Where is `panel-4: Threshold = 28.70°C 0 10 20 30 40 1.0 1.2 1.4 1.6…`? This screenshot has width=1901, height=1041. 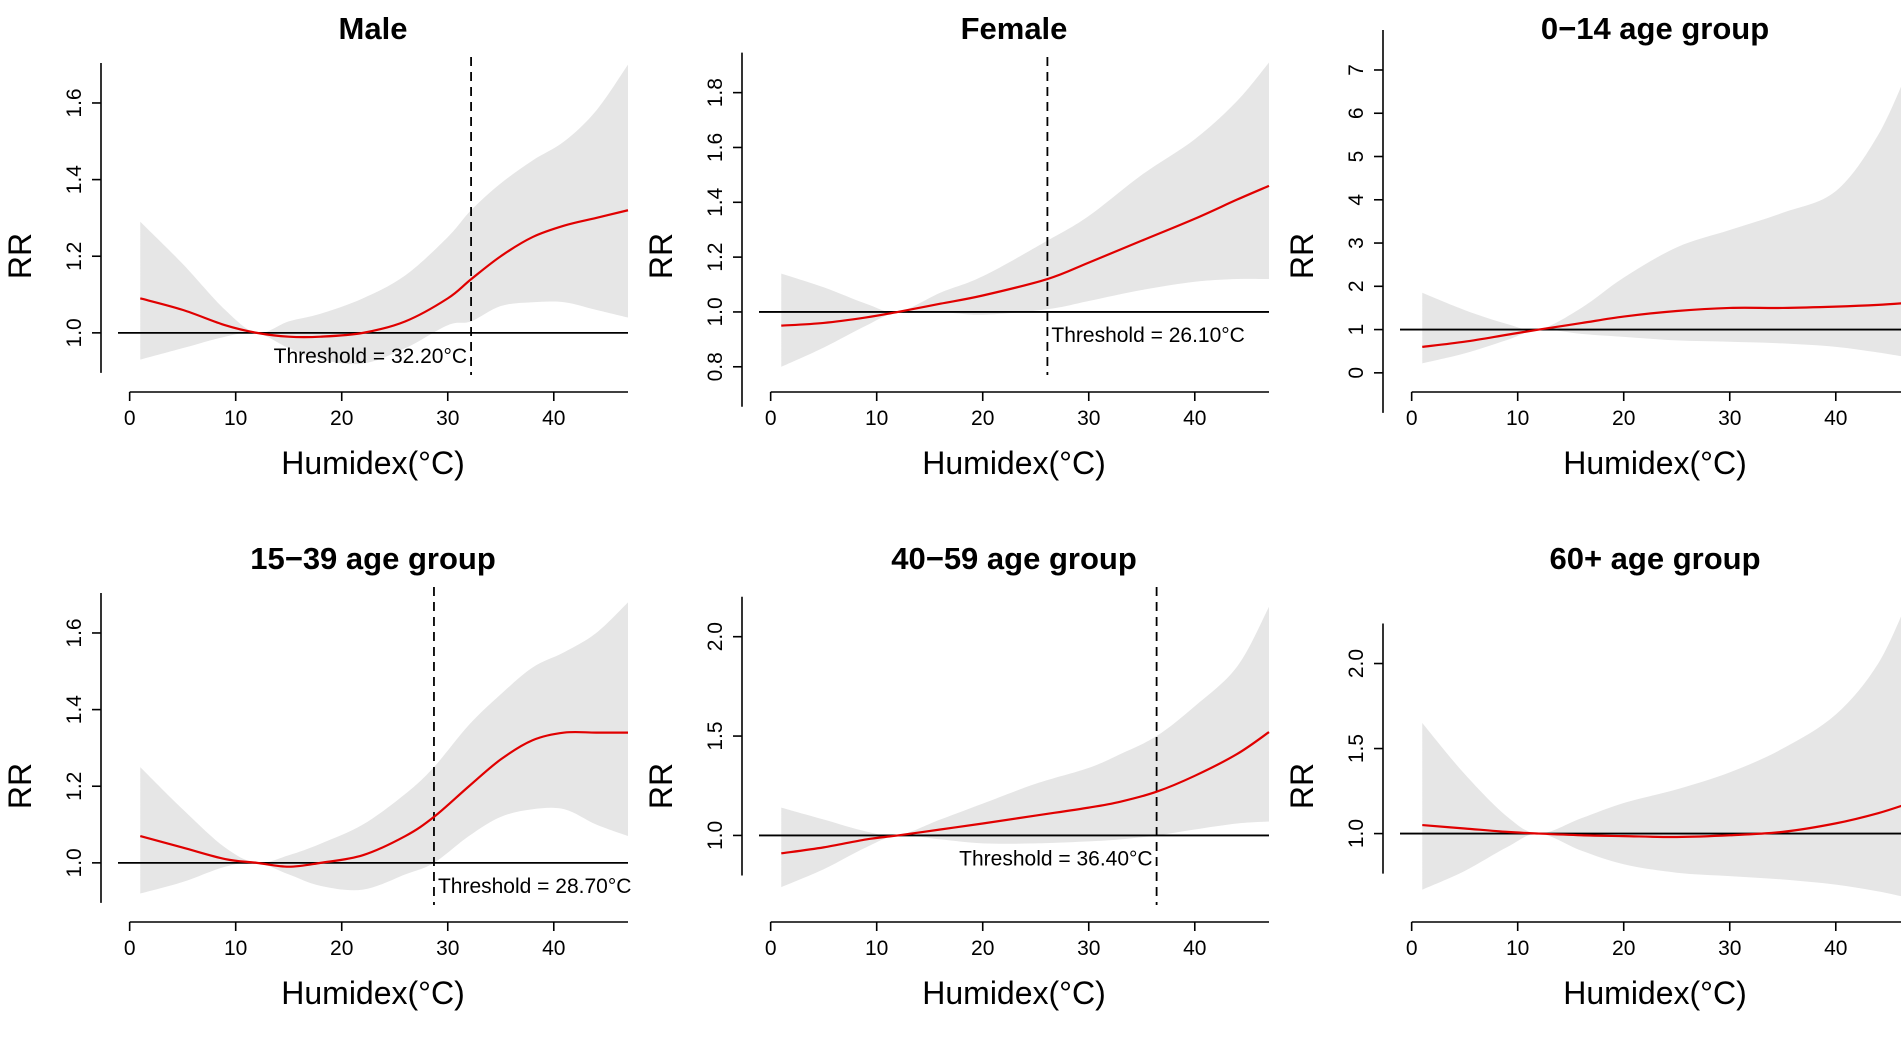 panel-4: Threshold = 28.70°C 0 10 20 30 40 1.0 1.2 1.4 1.6… is located at coordinates (316, 776).